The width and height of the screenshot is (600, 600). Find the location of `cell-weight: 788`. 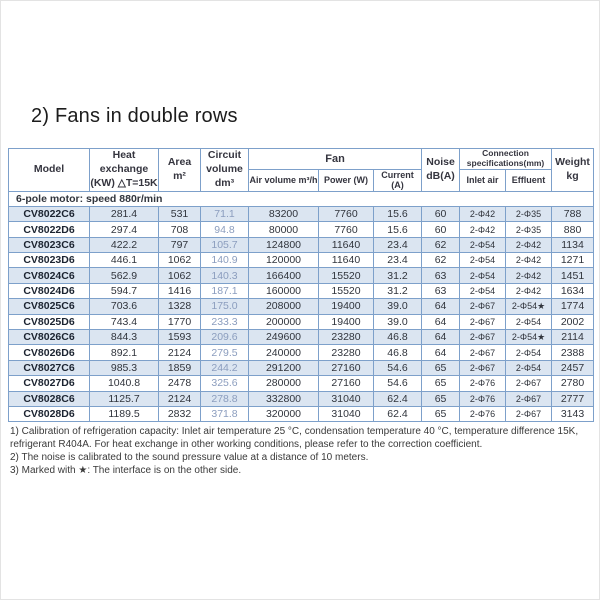

cell-weight: 788 is located at coordinates (573, 214).